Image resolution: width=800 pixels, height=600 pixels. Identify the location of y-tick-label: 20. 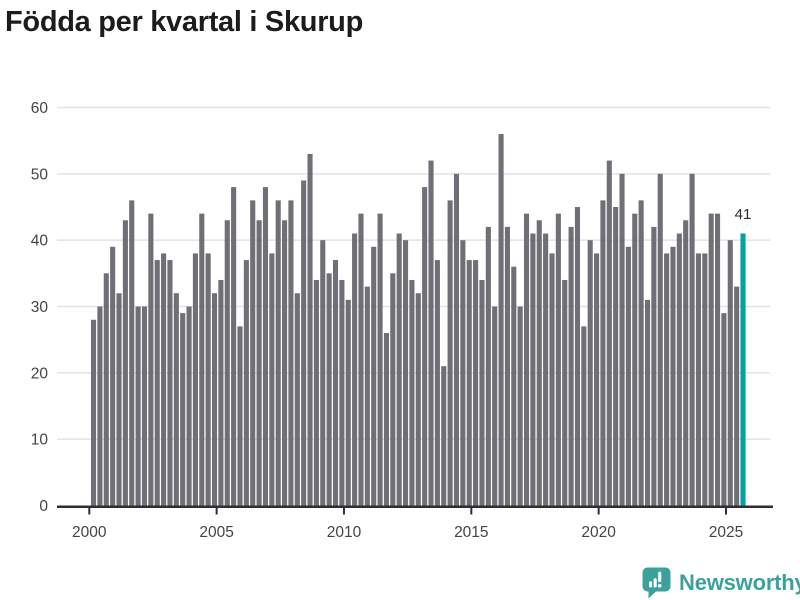
(40, 373).